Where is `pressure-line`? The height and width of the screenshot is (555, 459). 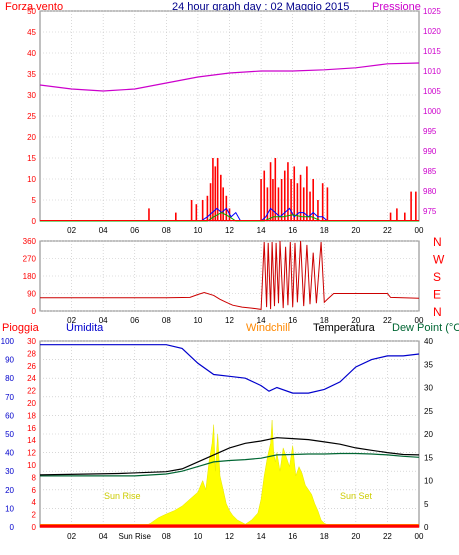 pressure-line is located at coordinates (229, 77).